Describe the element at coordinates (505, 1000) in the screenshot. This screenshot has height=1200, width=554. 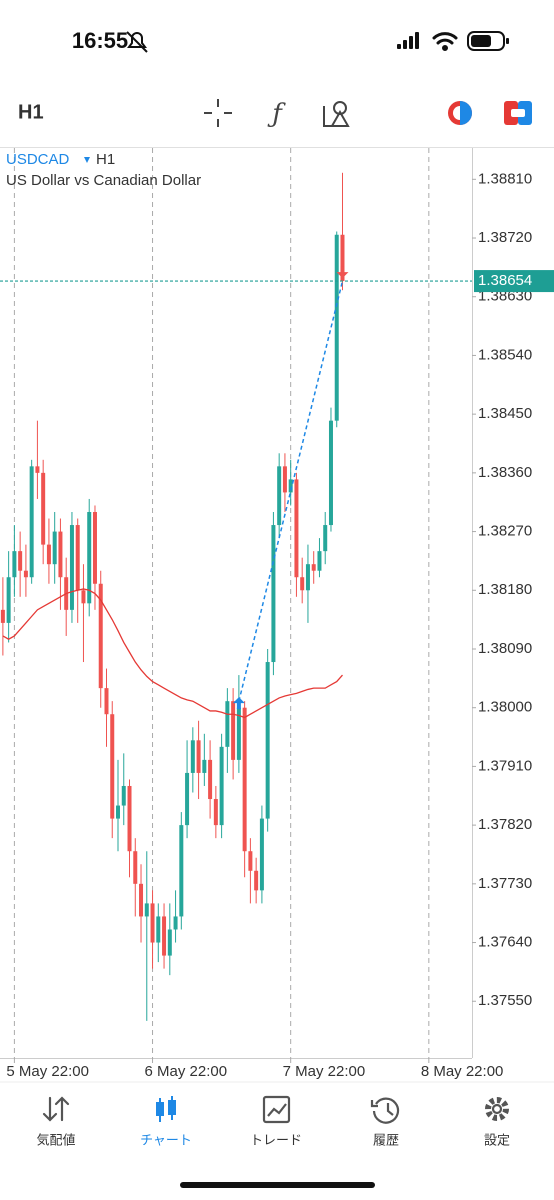
I see `y-tick-label: 1.37550` at that location.